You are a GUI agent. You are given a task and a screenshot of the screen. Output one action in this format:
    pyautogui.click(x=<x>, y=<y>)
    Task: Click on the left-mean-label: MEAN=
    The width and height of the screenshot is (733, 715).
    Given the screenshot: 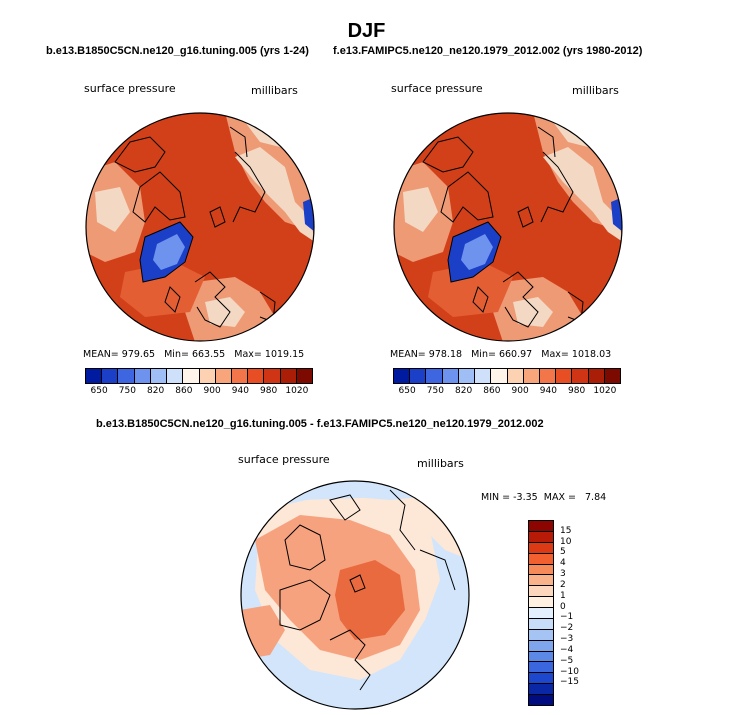 What is the action you would take?
    pyautogui.click(x=101, y=354)
    